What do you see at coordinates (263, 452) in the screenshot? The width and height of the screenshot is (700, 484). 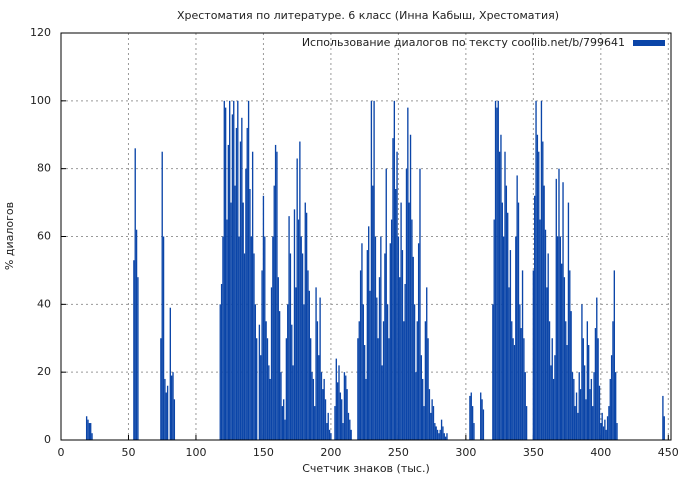 I see `x-tick-label: 150` at bounding box center [263, 452].